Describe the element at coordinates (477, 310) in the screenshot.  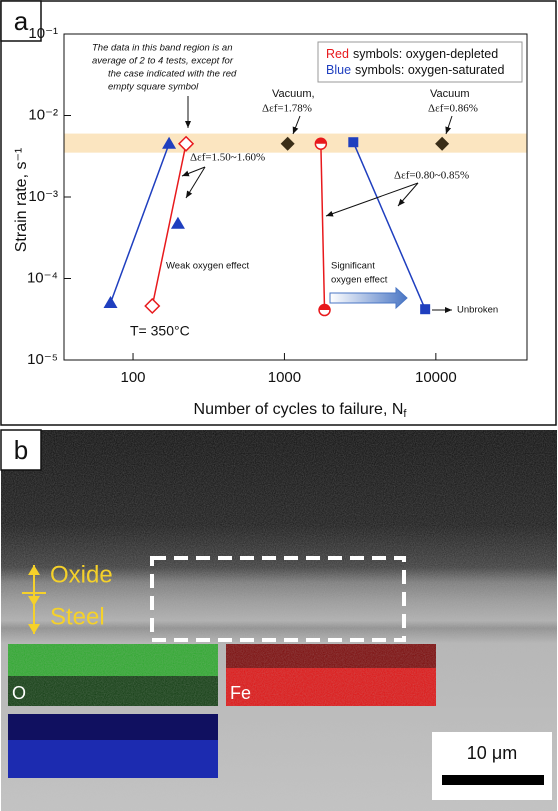
I see `annotation: Unbroken` at that location.